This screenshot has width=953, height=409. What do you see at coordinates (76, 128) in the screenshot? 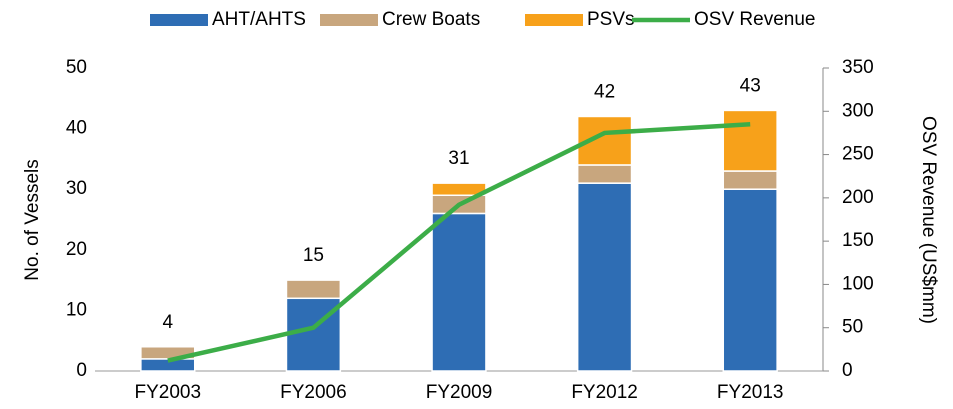
I see `y-tick-label: 40` at bounding box center [76, 128].